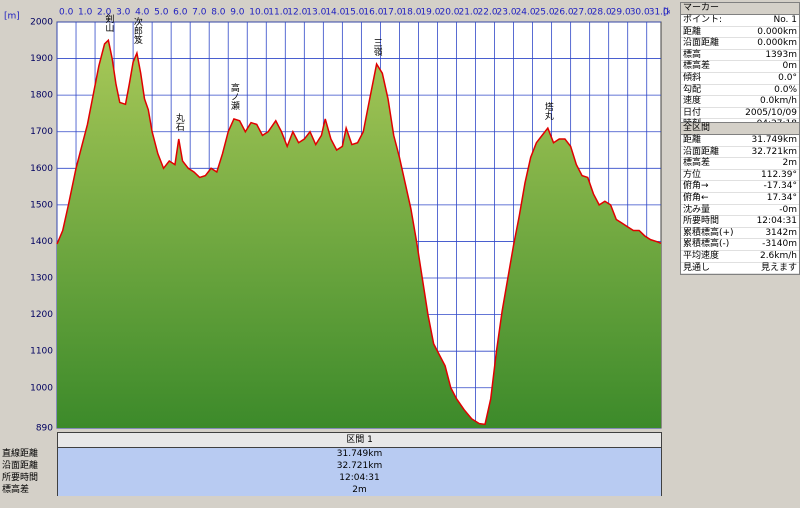  I want to click on y-tick-label: 1900, so click(41, 59).